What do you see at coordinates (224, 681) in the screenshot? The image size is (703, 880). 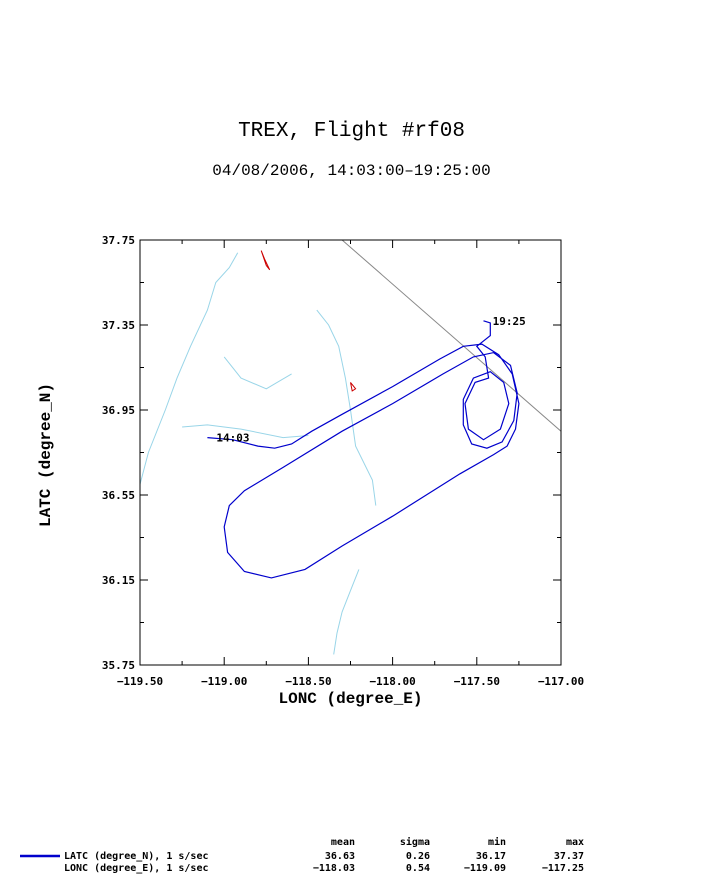 I see `x-tick-label: −119.00` at bounding box center [224, 681].